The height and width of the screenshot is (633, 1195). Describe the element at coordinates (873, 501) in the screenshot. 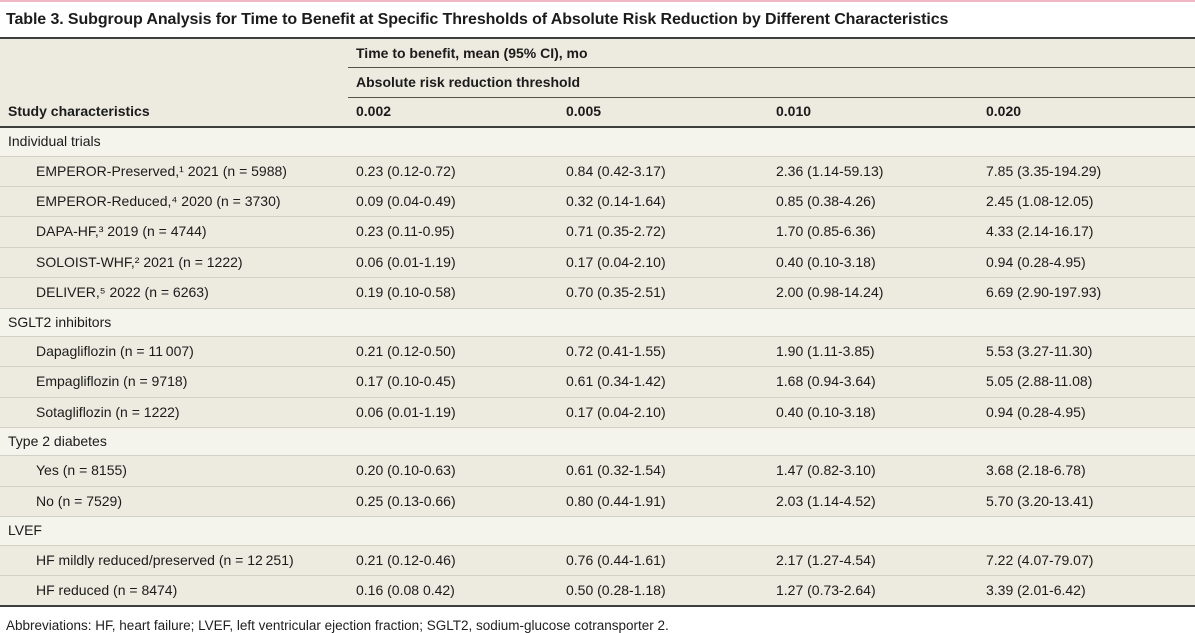

I see `value-cell: 2.03 (1.14-4.52)` at that location.